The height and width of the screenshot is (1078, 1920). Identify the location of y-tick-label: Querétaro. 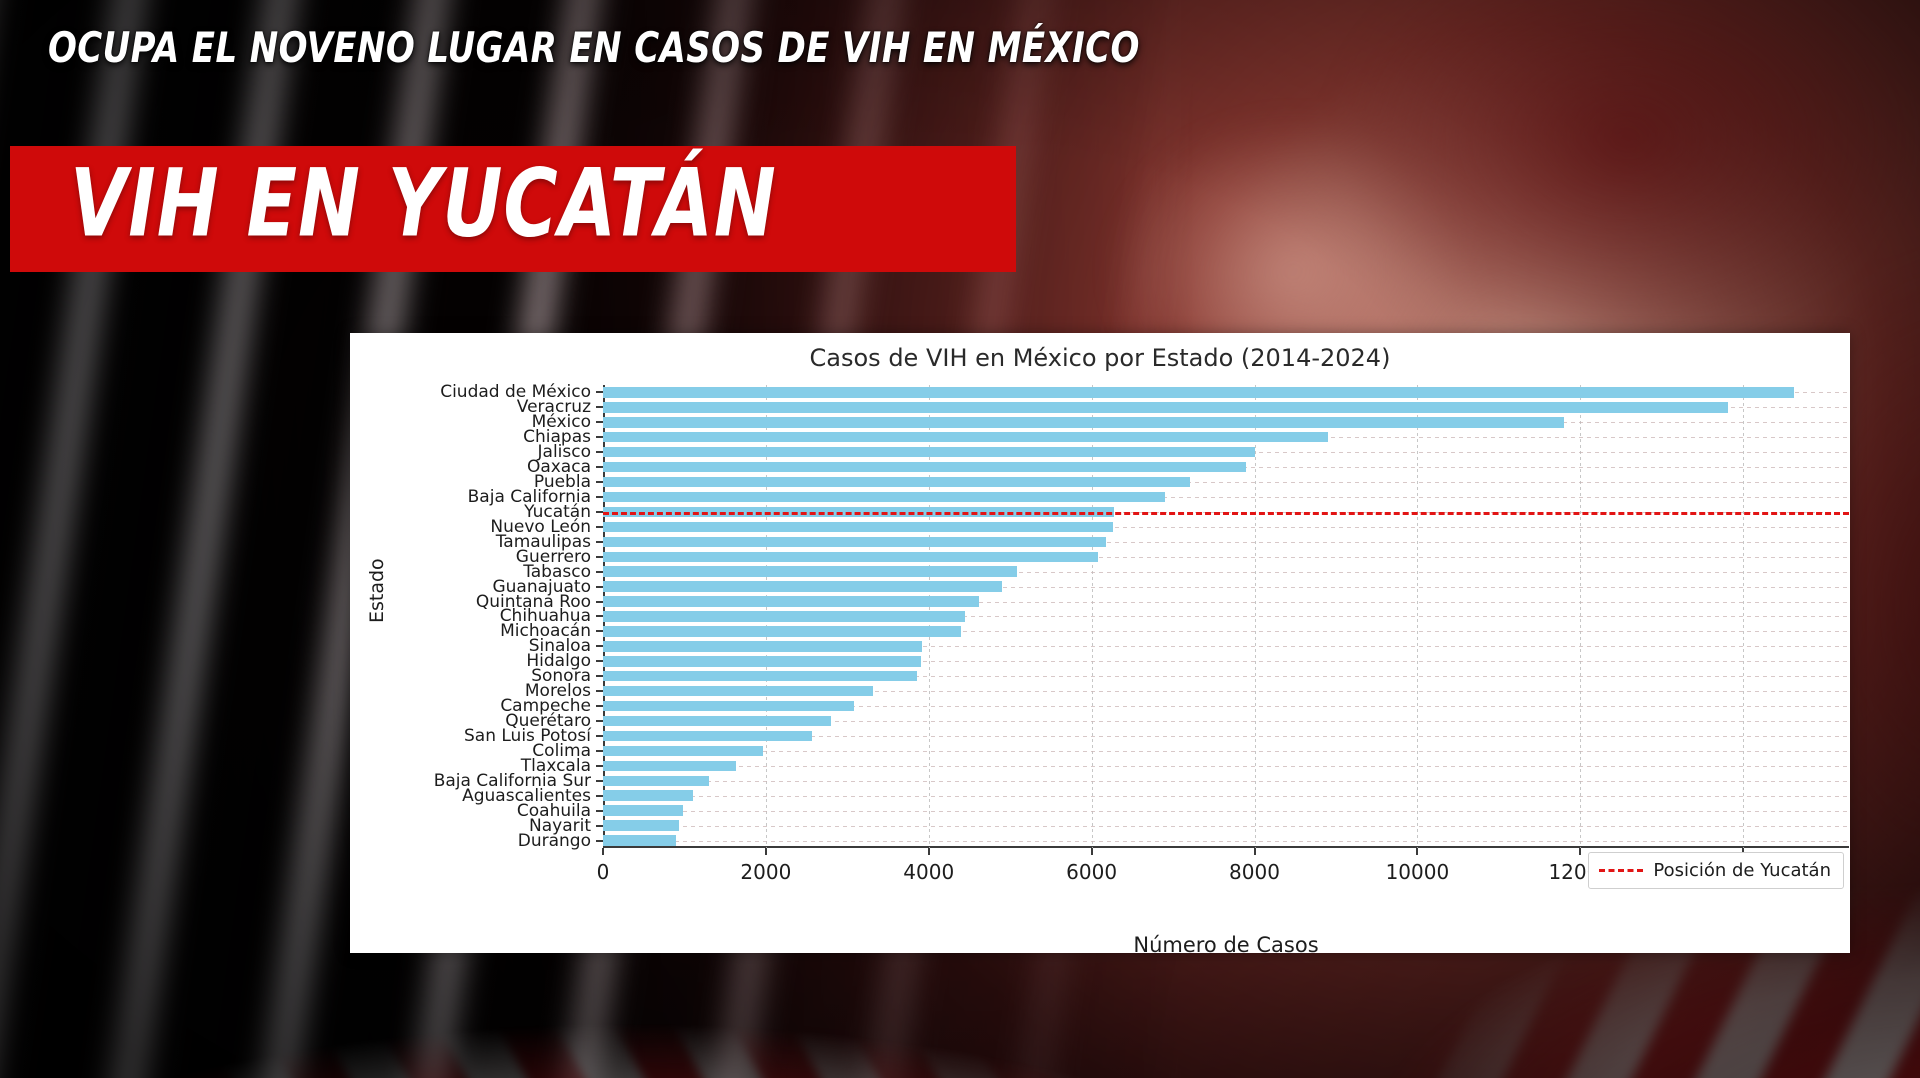
(548, 721).